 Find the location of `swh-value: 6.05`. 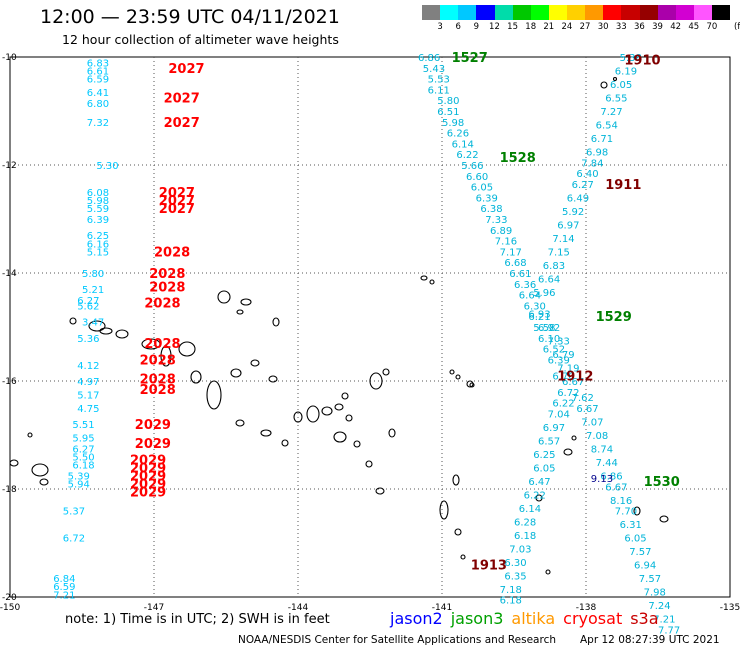

swh-value: 6.05 is located at coordinates (621, 85).